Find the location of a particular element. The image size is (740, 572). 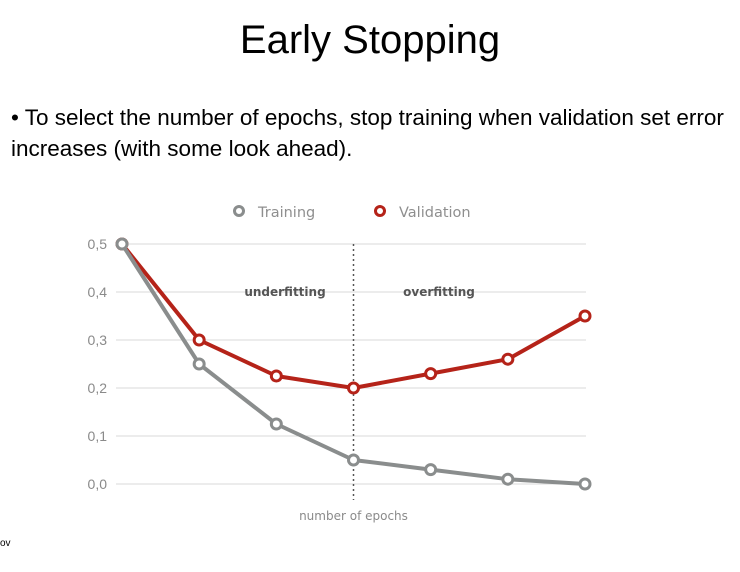

underfitting-label: underfitting is located at coordinates (284, 292).